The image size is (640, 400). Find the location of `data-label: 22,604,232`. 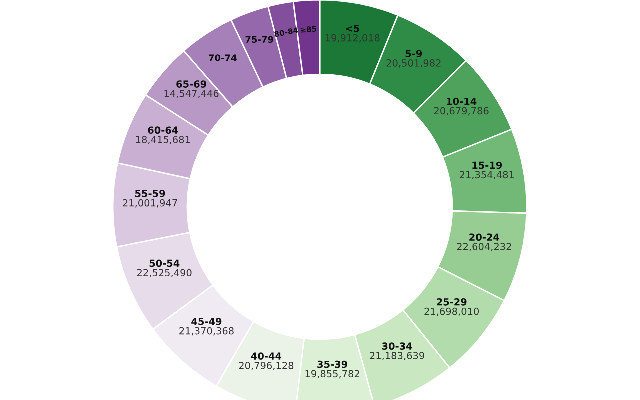

data-label: 22,604,232 is located at coordinates (484, 247).